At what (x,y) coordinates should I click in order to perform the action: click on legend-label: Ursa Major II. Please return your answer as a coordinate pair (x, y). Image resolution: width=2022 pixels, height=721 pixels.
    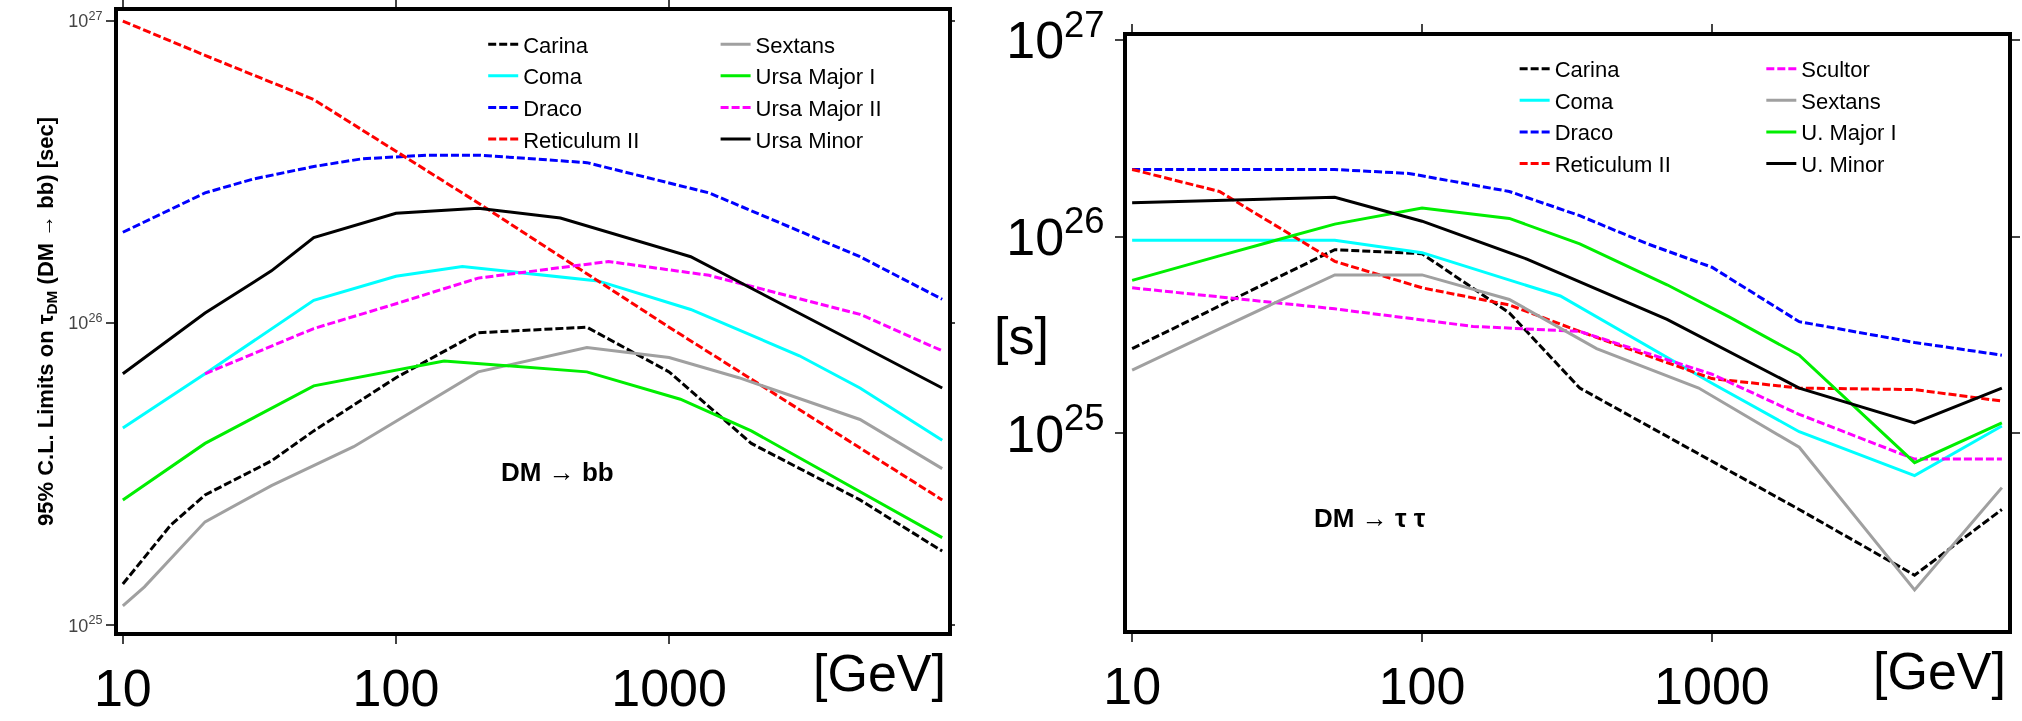
    Looking at the image, I should click on (818, 108).